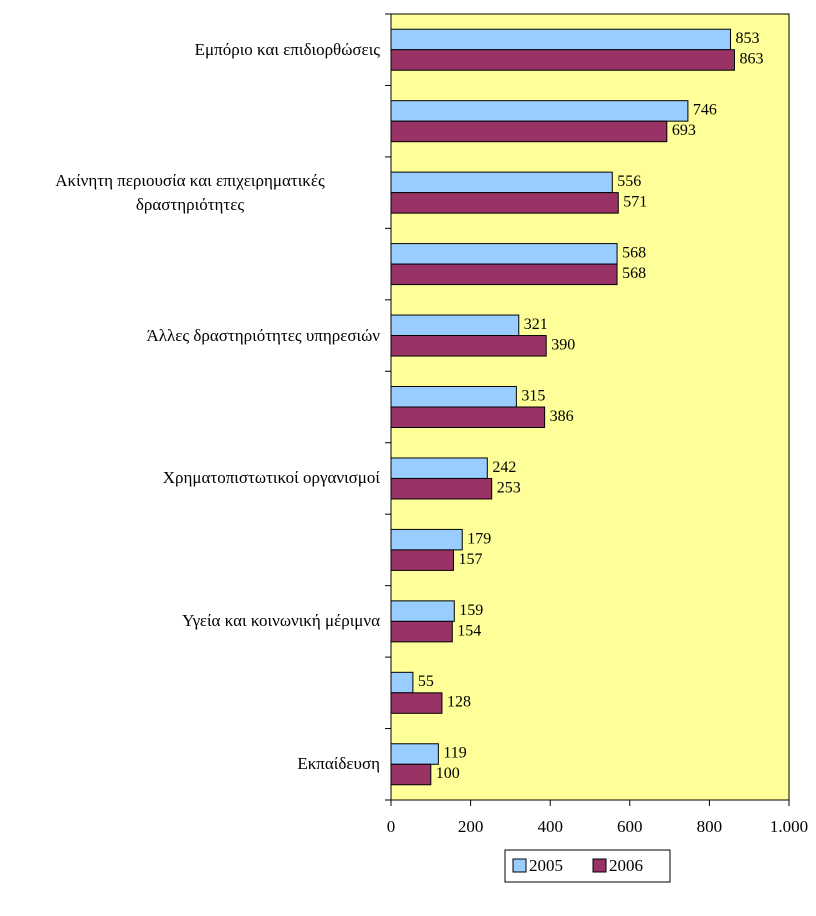 This screenshot has width=816, height=916. I want to click on value-label: 55, so click(426, 681).